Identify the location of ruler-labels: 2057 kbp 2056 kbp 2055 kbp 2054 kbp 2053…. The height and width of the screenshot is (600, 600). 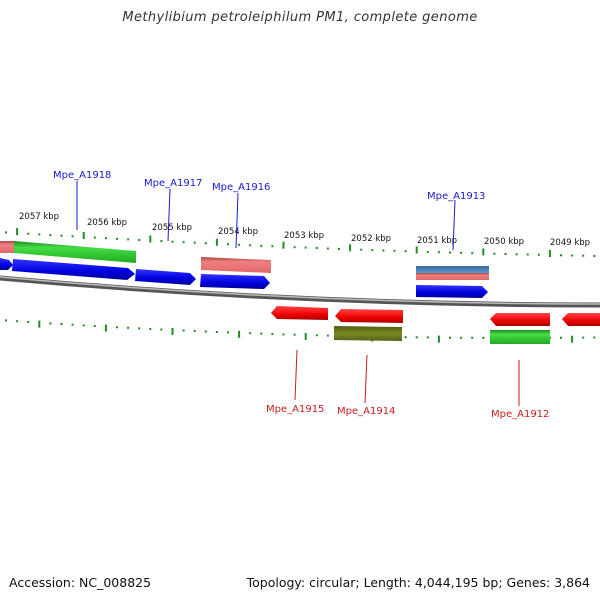
(304, 230).